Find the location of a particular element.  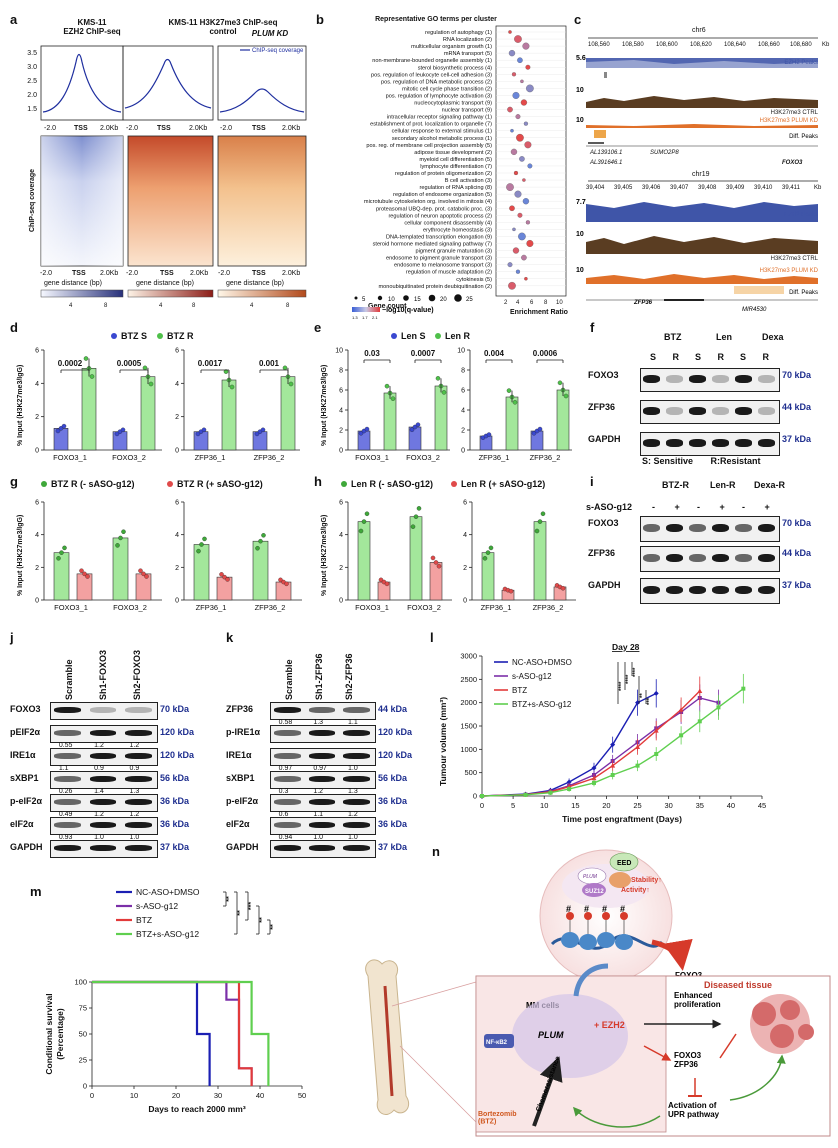

eed-label: EED is located at coordinates (624, 863).